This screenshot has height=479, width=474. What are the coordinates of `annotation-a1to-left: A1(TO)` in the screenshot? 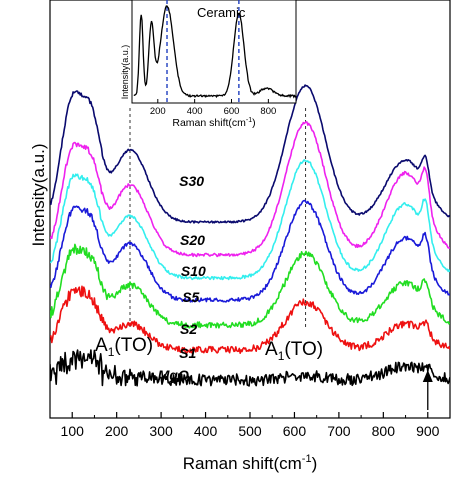 It's located at (124, 347).